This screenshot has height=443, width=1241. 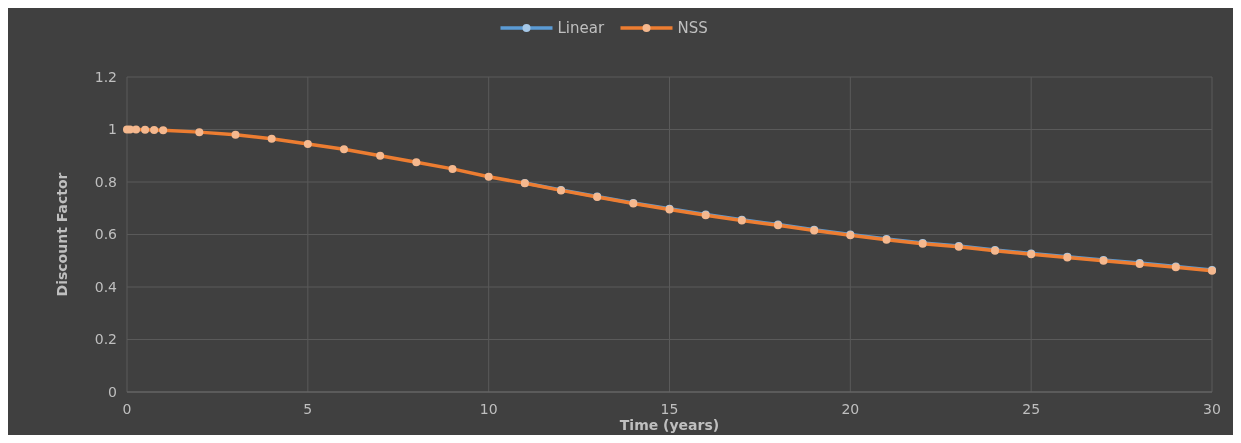 What do you see at coordinates (112, 391) in the screenshot?
I see `y-tick-label: 0` at bounding box center [112, 391].